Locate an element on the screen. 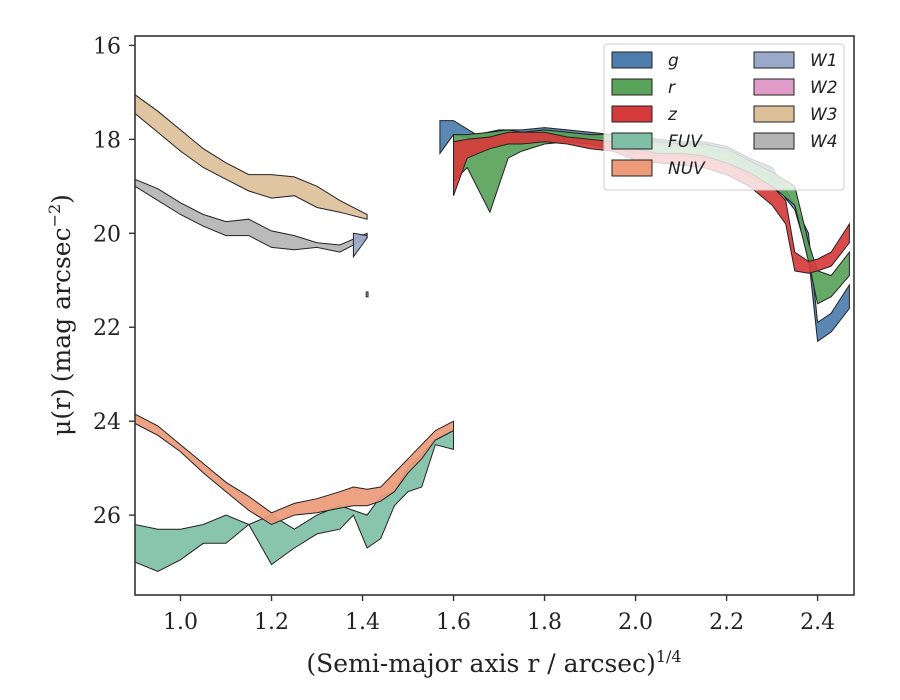 The height and width of the screenshot is (700, 900). x-tick-label: 1.4 is located at coordinates (362, 622).